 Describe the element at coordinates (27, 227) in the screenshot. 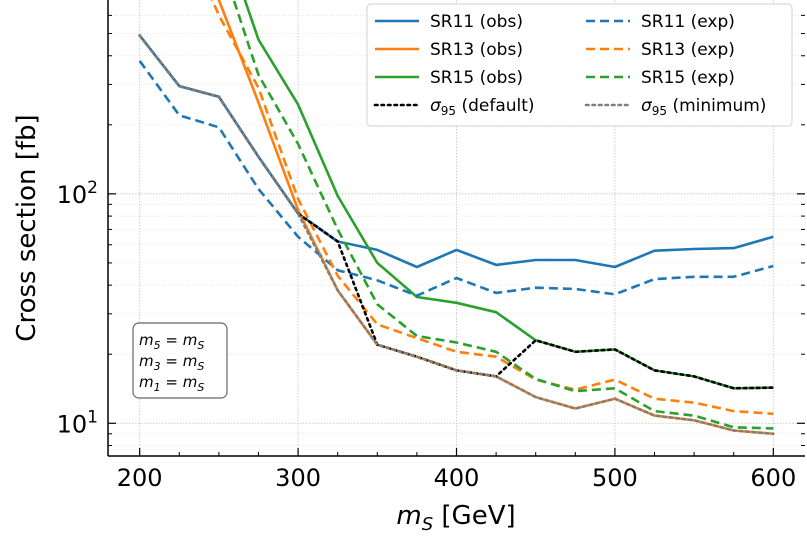

I see `y-axis-label: Cross section [fb]` at that location.